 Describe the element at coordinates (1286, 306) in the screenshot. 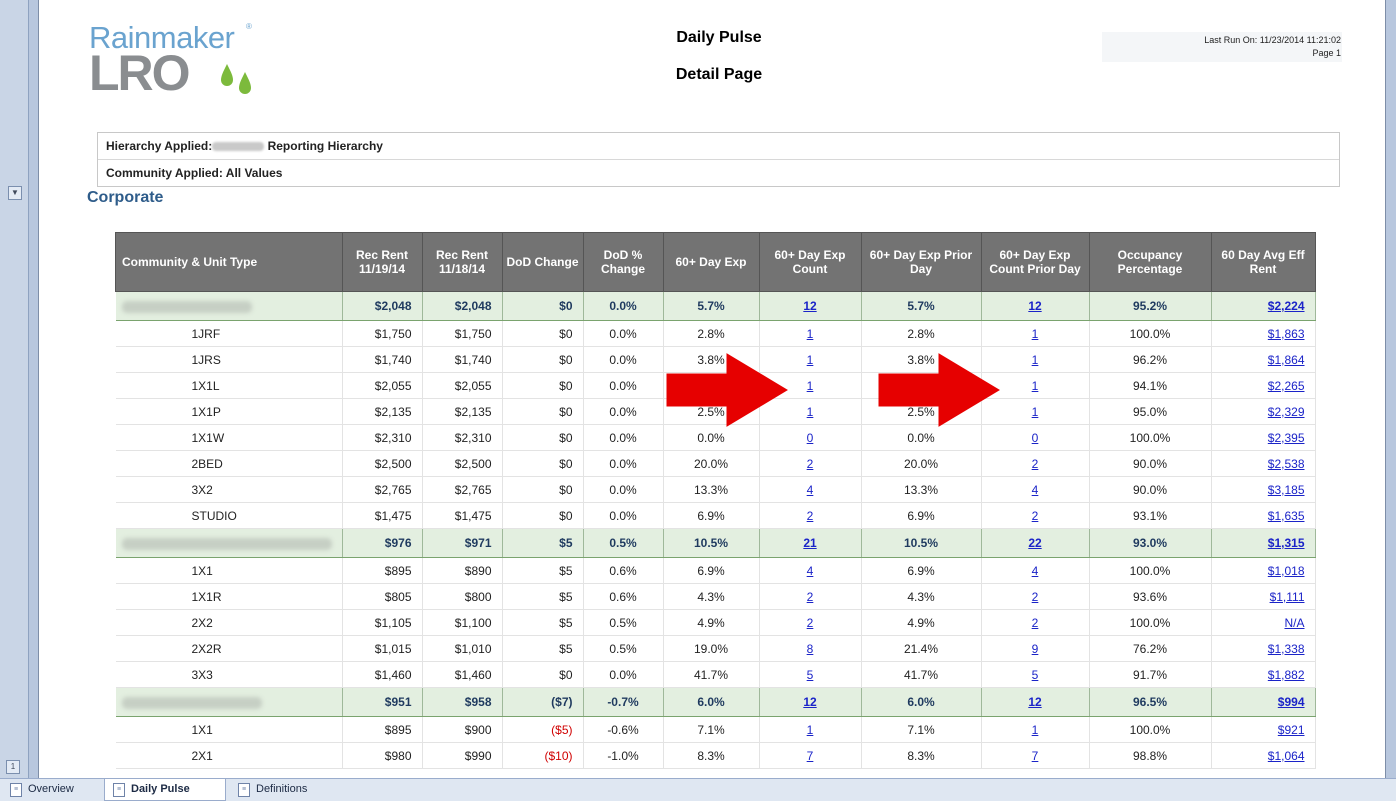

I see `drilldown-link: $2,224` at that location.